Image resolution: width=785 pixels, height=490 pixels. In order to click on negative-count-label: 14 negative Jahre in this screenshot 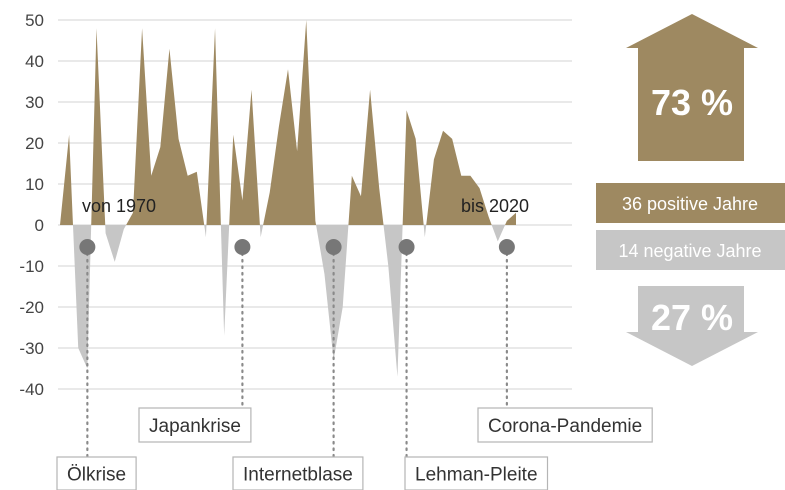, I will do `click(689, 251)`.